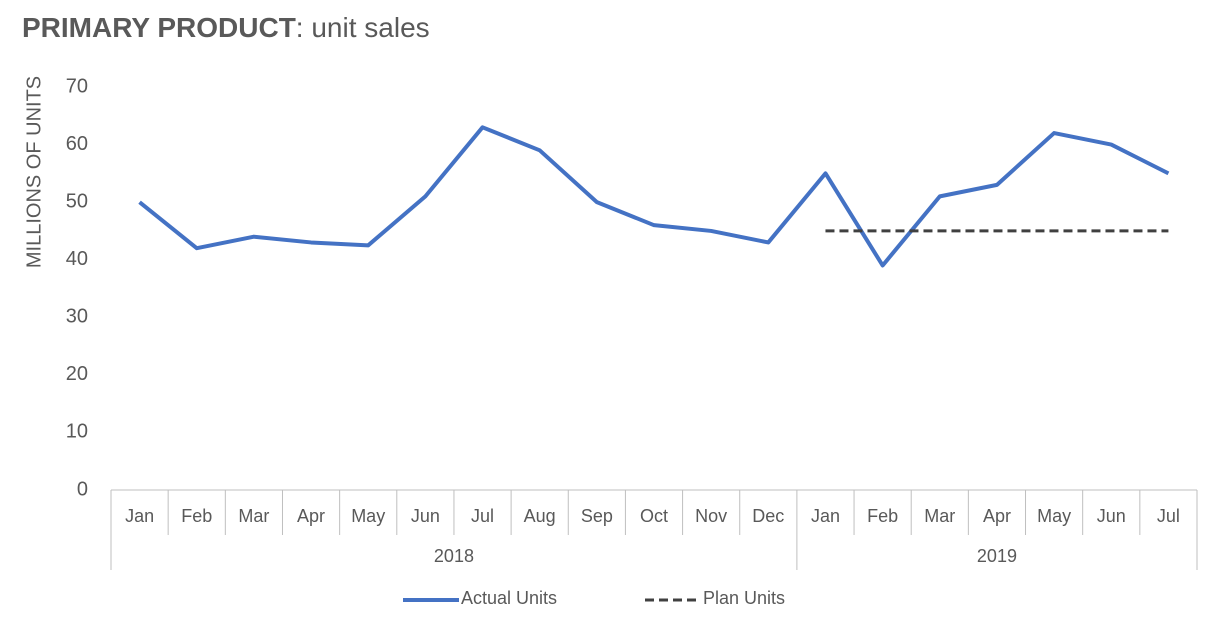 The width and height of the screenshot is (1220, 634). Describe the element at coordinates (363, 27) in the screenshot. I see `title-rest: : unit sales` at that location.